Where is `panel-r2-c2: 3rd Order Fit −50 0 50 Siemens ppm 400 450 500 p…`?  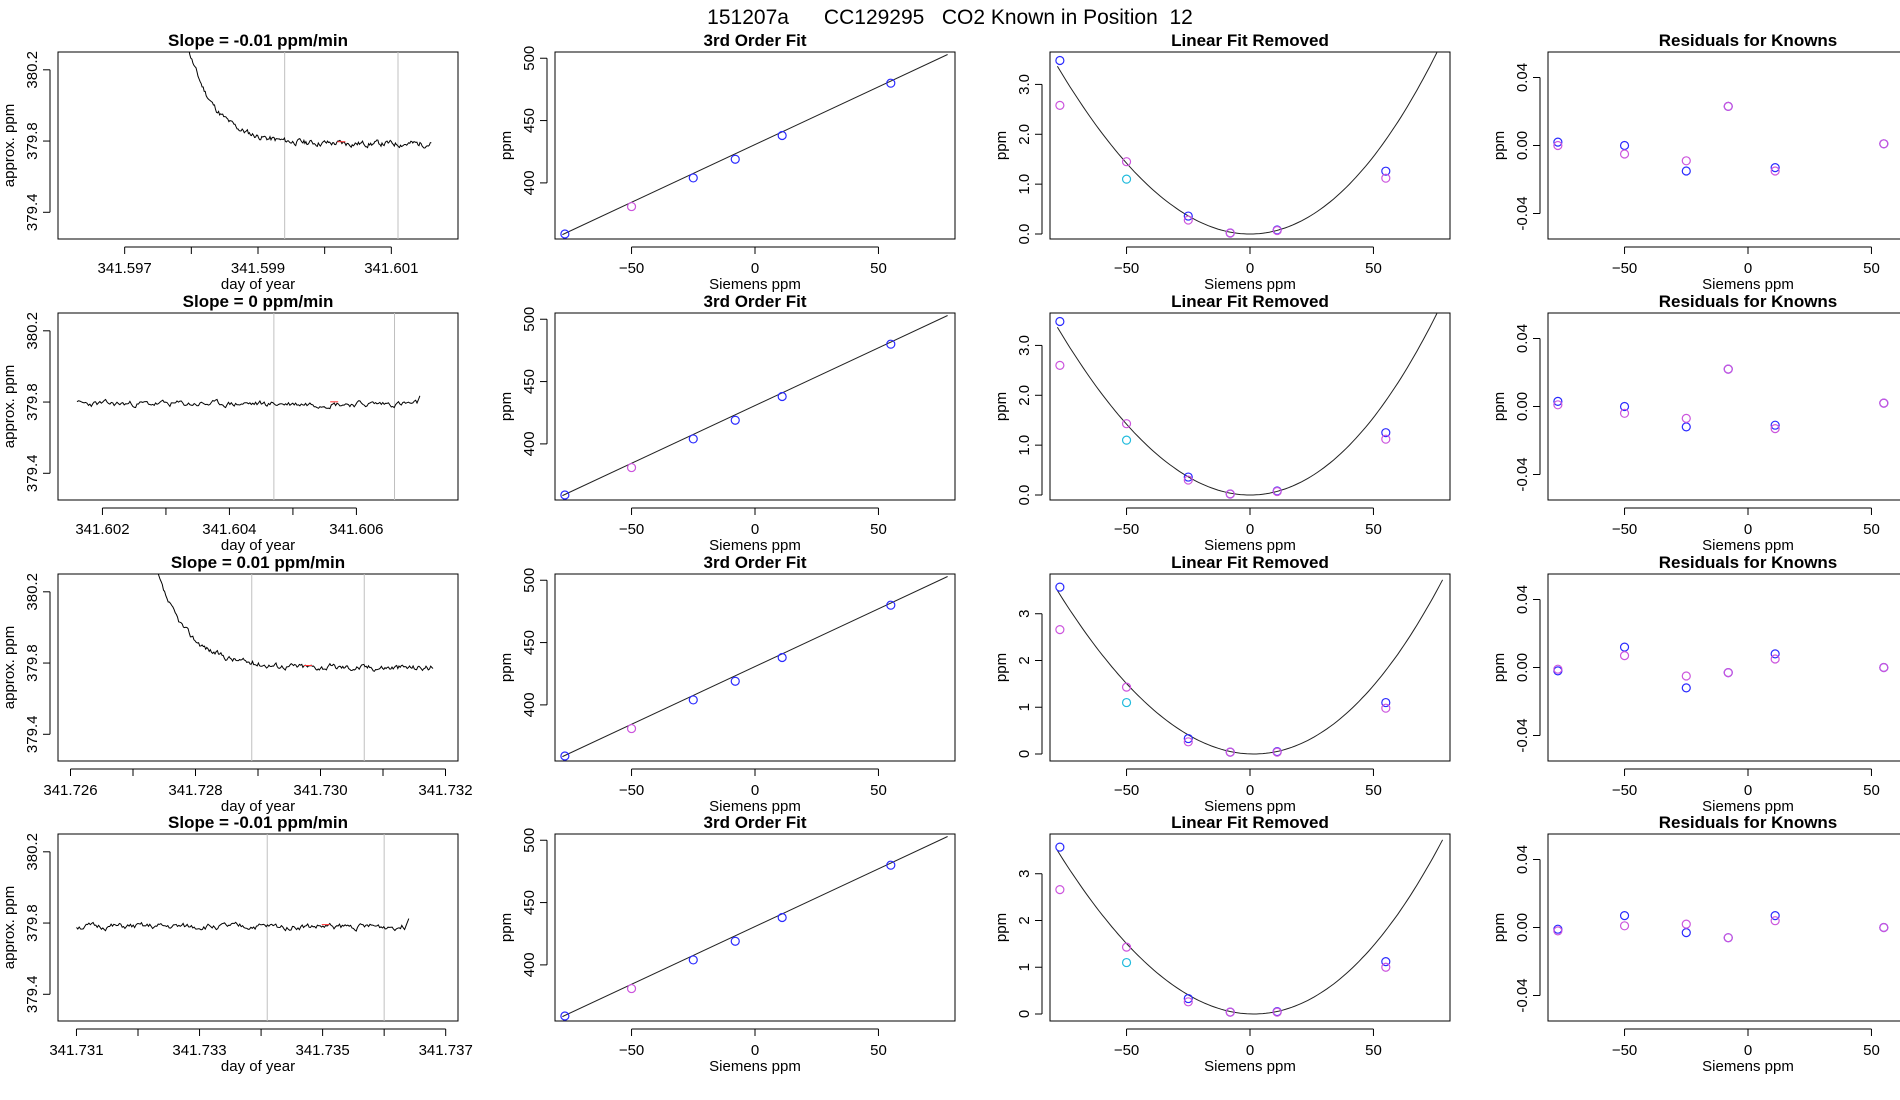 panel-r2-c2: 3rd Order Fit −50 0 50 Siemens ppm 400 450 500 p… is located at coordinates (727, 423).